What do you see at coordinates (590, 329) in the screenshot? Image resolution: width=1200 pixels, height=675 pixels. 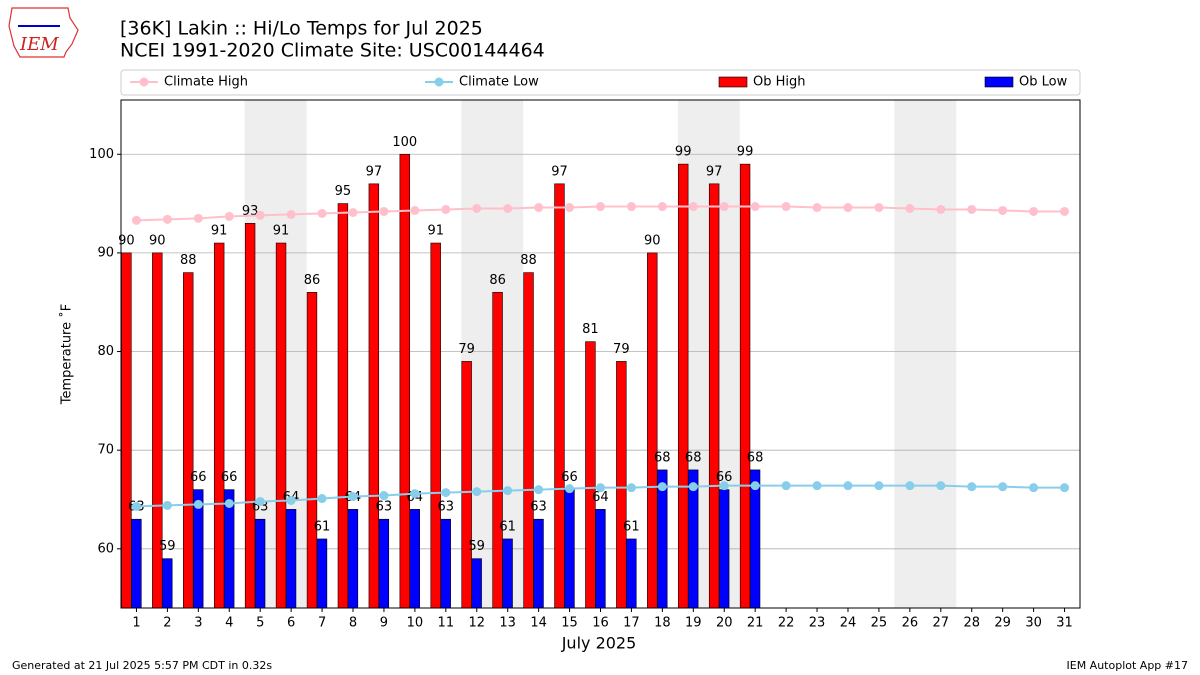 I see `value-label: 81` at bounding box center [590, 329].